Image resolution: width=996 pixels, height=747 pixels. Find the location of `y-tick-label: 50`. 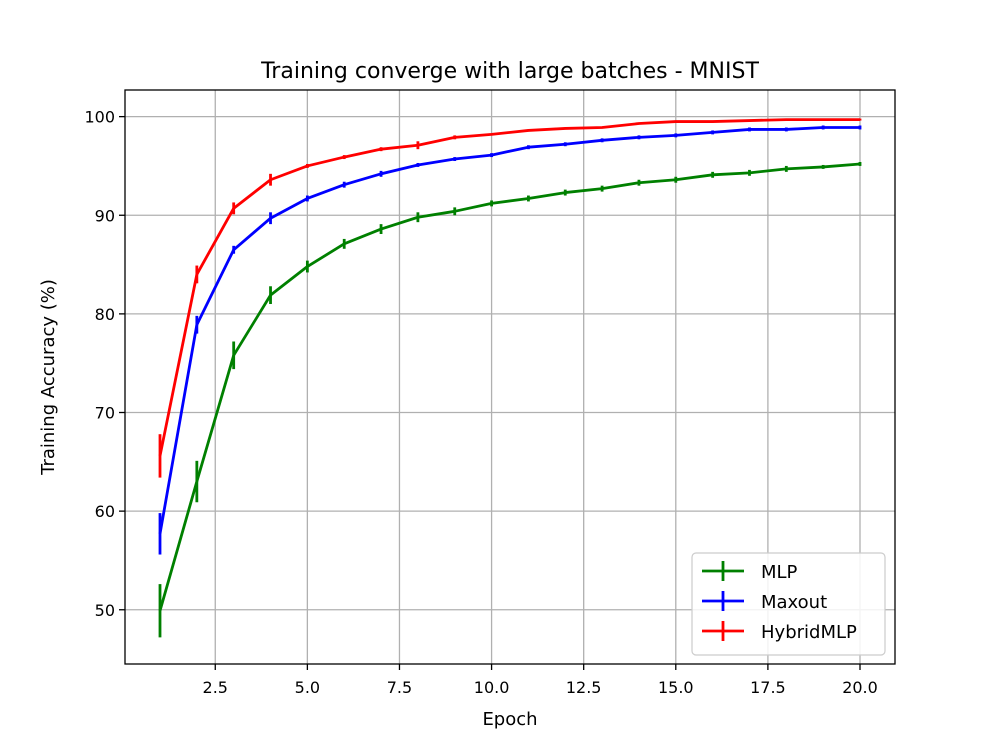

y-tick-label: 50 is located at coordinates (105, 610).